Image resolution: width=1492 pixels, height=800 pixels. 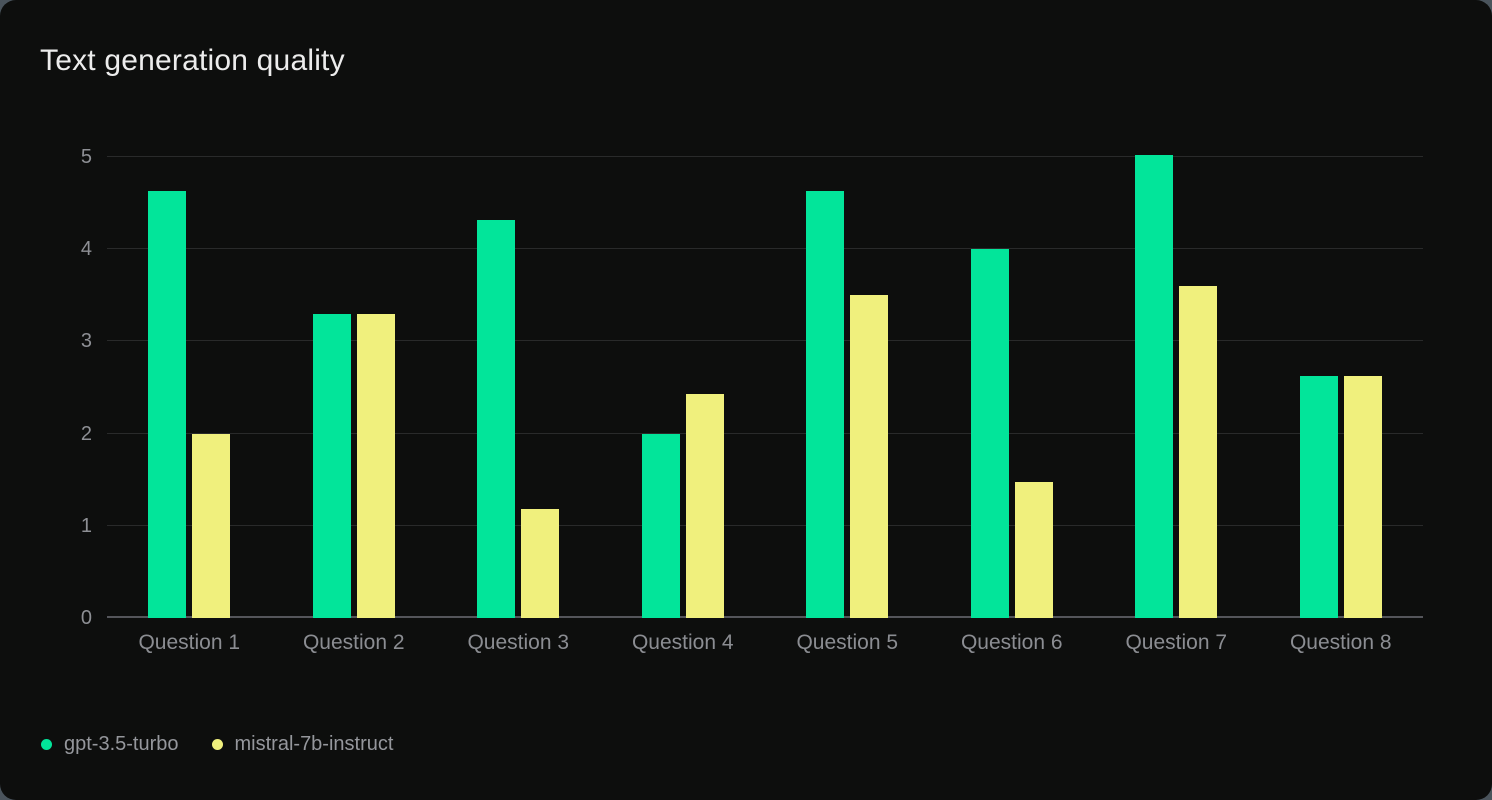 What do you see at coordinates (518, 642) in the screenshot?
I see `x-tick-label: Question 3` at bounding box center [518, 642].